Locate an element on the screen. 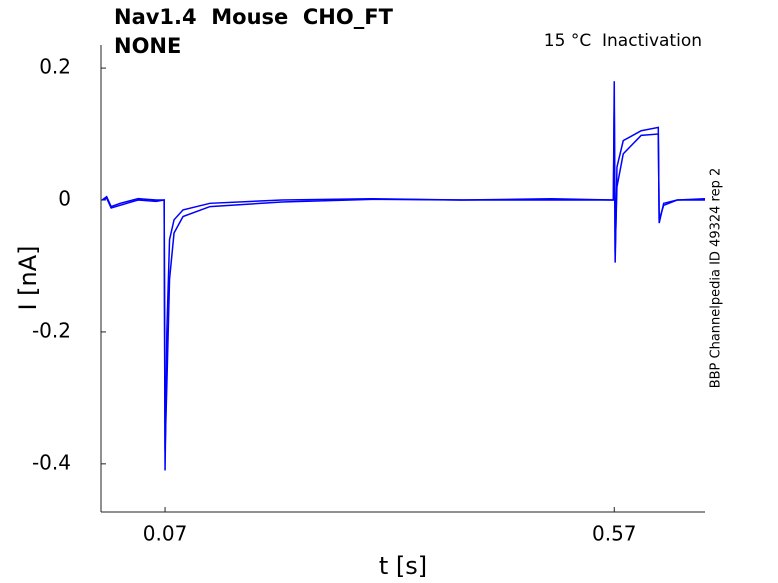 This screenshot has width=778, height=583. x-tick-label: 0.57 is located at coordinates (614, 534).